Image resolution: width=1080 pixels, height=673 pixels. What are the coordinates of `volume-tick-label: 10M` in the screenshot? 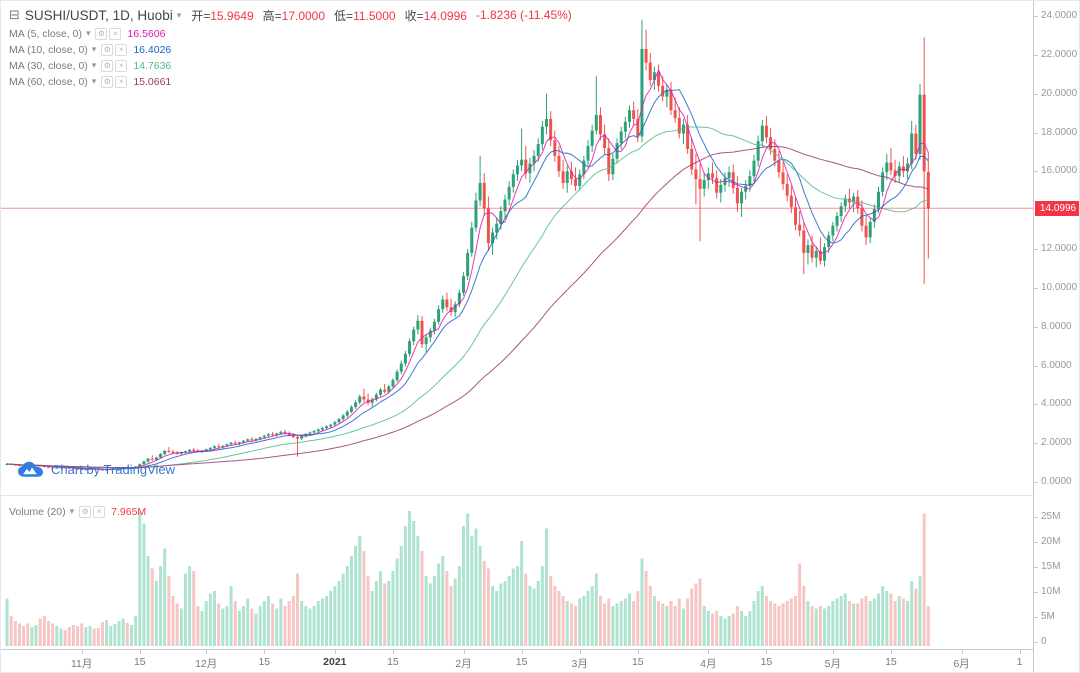 It's located at (1051, 591).